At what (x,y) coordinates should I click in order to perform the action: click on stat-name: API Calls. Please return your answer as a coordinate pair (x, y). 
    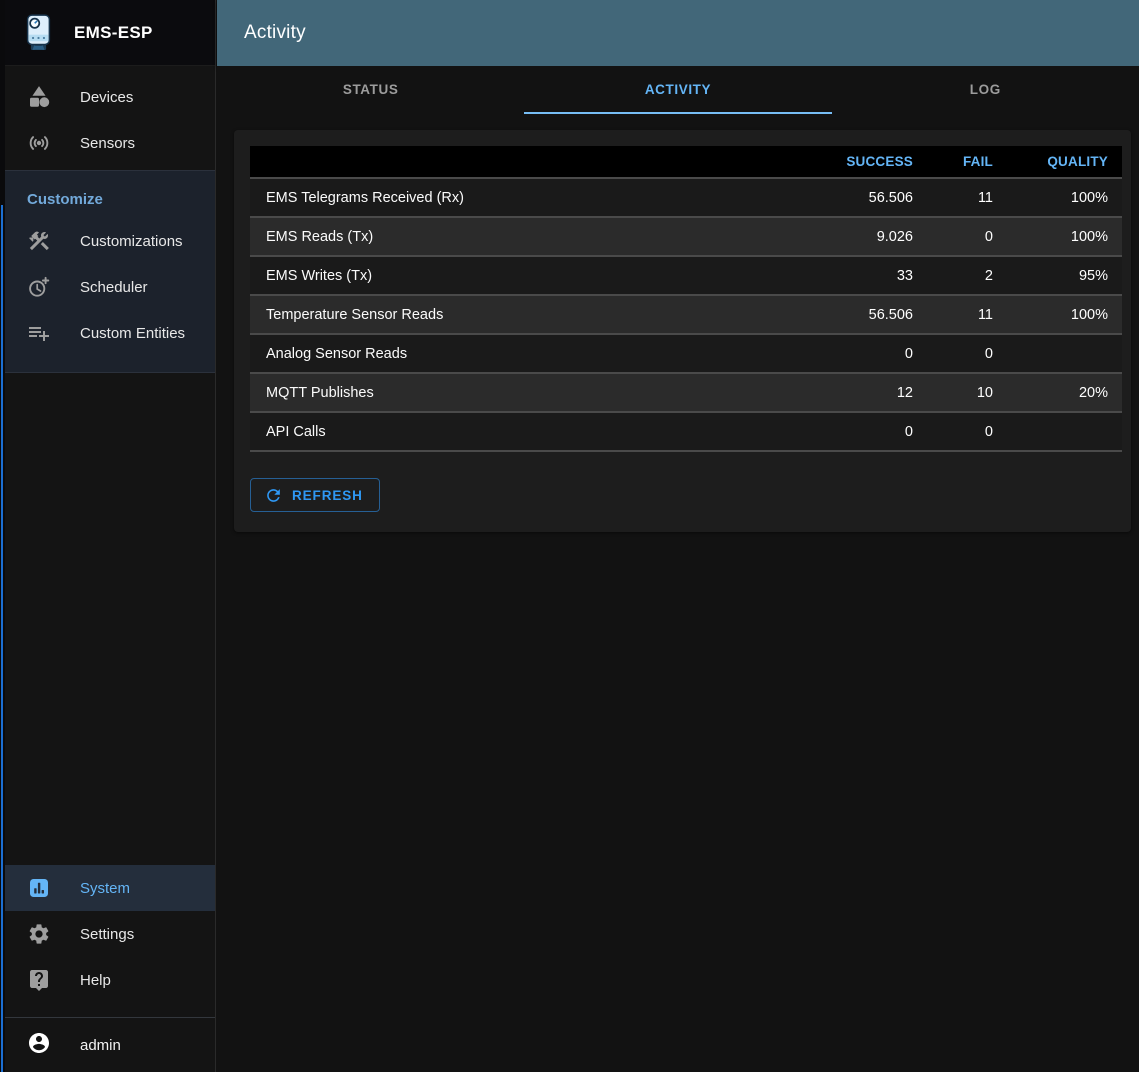
    Looking at the image, I should click on (513, 431).